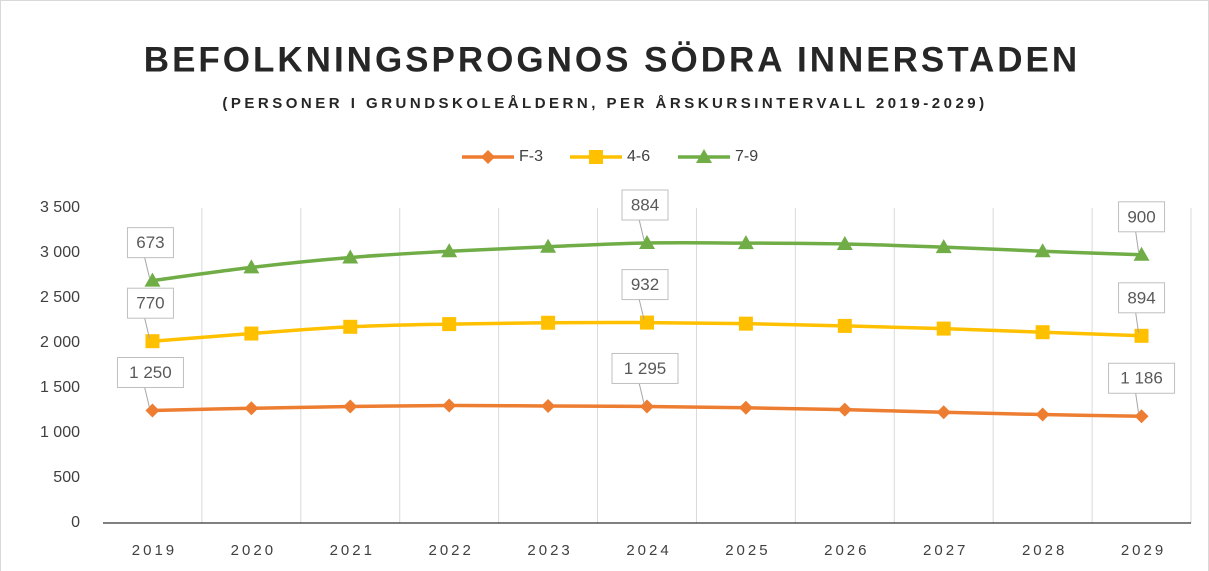 This screenshot has width=1209, height=571. I want to click on data-label: 1 186, so click(1141, 378).